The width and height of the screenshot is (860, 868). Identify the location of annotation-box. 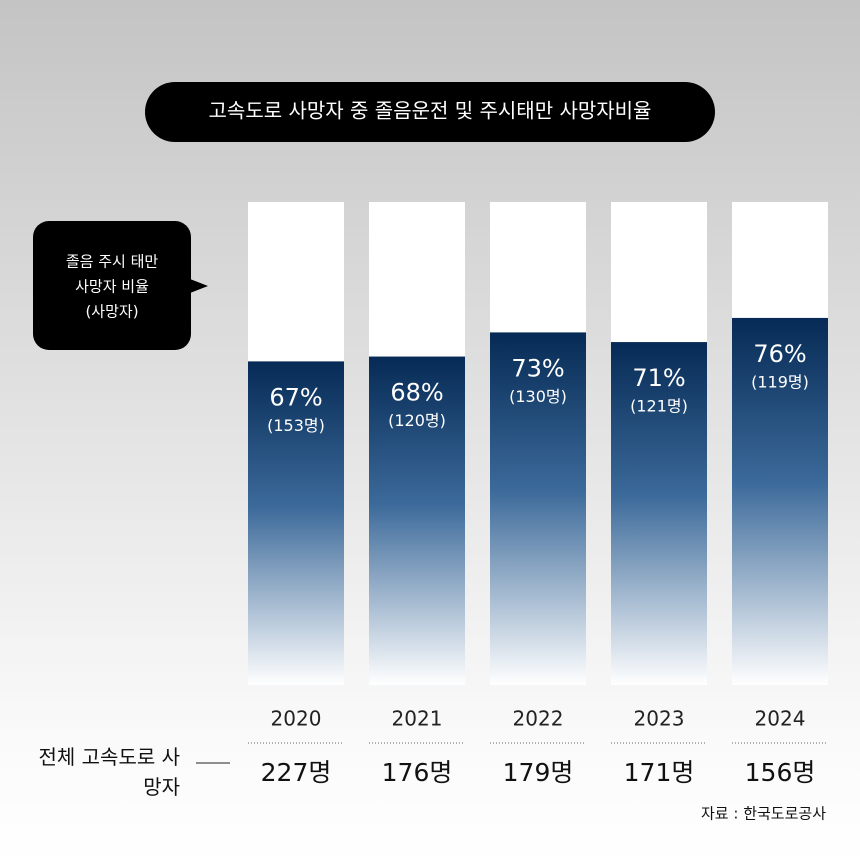
(112, 285).